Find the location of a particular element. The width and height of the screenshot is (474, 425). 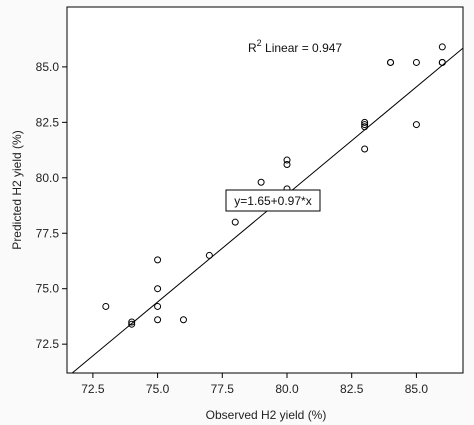

r-squared-annotation: R2 Linear = 0.947 is located at coordinates (295, 46).